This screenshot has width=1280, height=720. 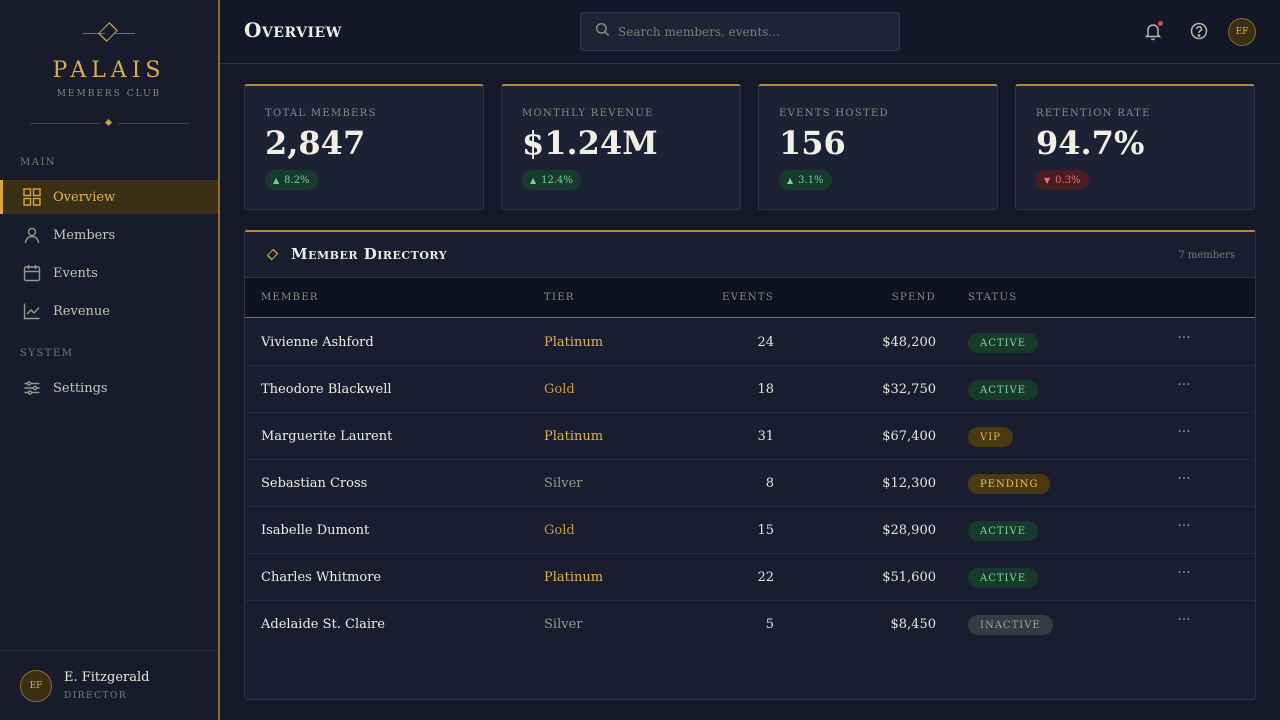 What do you see at coordinates (109, 685) in the screenshot?
I see `user-profile: EF E. Fitzgerald DIRECTOR` at bounding box center [109, 685].